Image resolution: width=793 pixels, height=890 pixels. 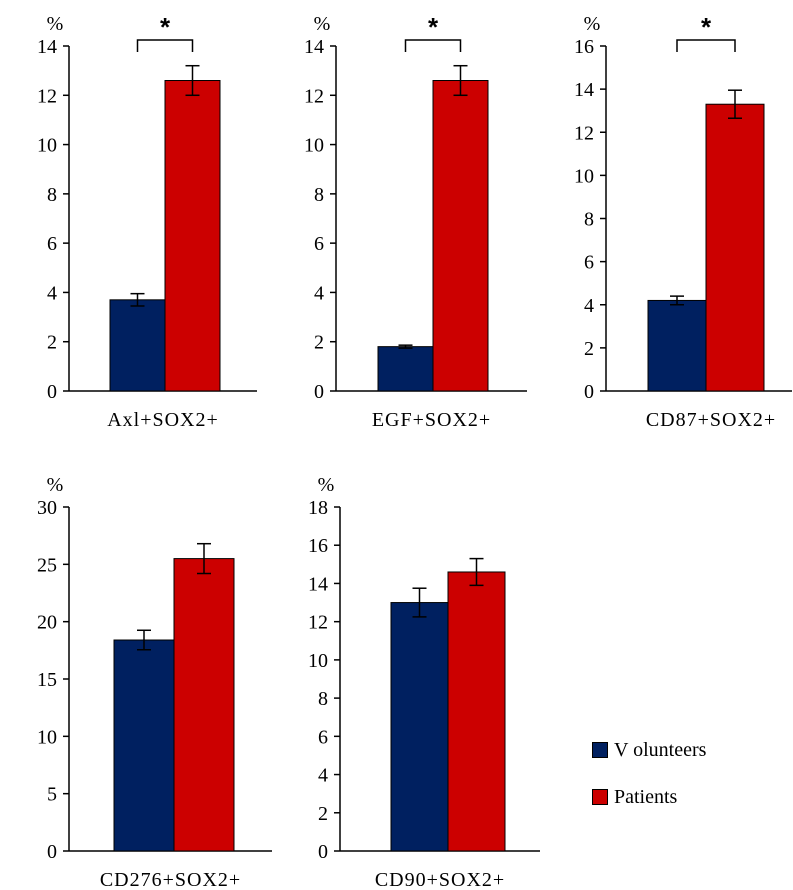 I want to click on chart-5-y-tick-label: 10, so click(x=318, y=661).